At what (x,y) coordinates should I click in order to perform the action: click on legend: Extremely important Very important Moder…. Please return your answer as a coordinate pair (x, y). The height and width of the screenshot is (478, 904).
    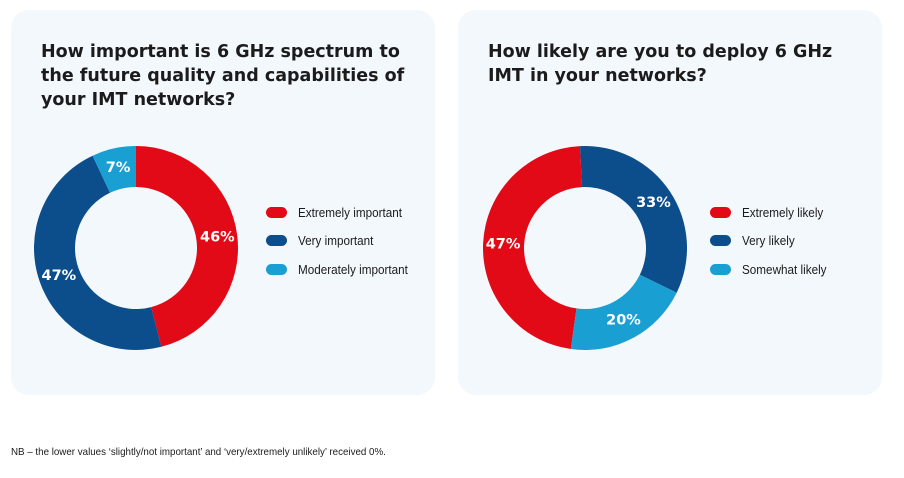
    Looking at the image, I should click on (343, 241).